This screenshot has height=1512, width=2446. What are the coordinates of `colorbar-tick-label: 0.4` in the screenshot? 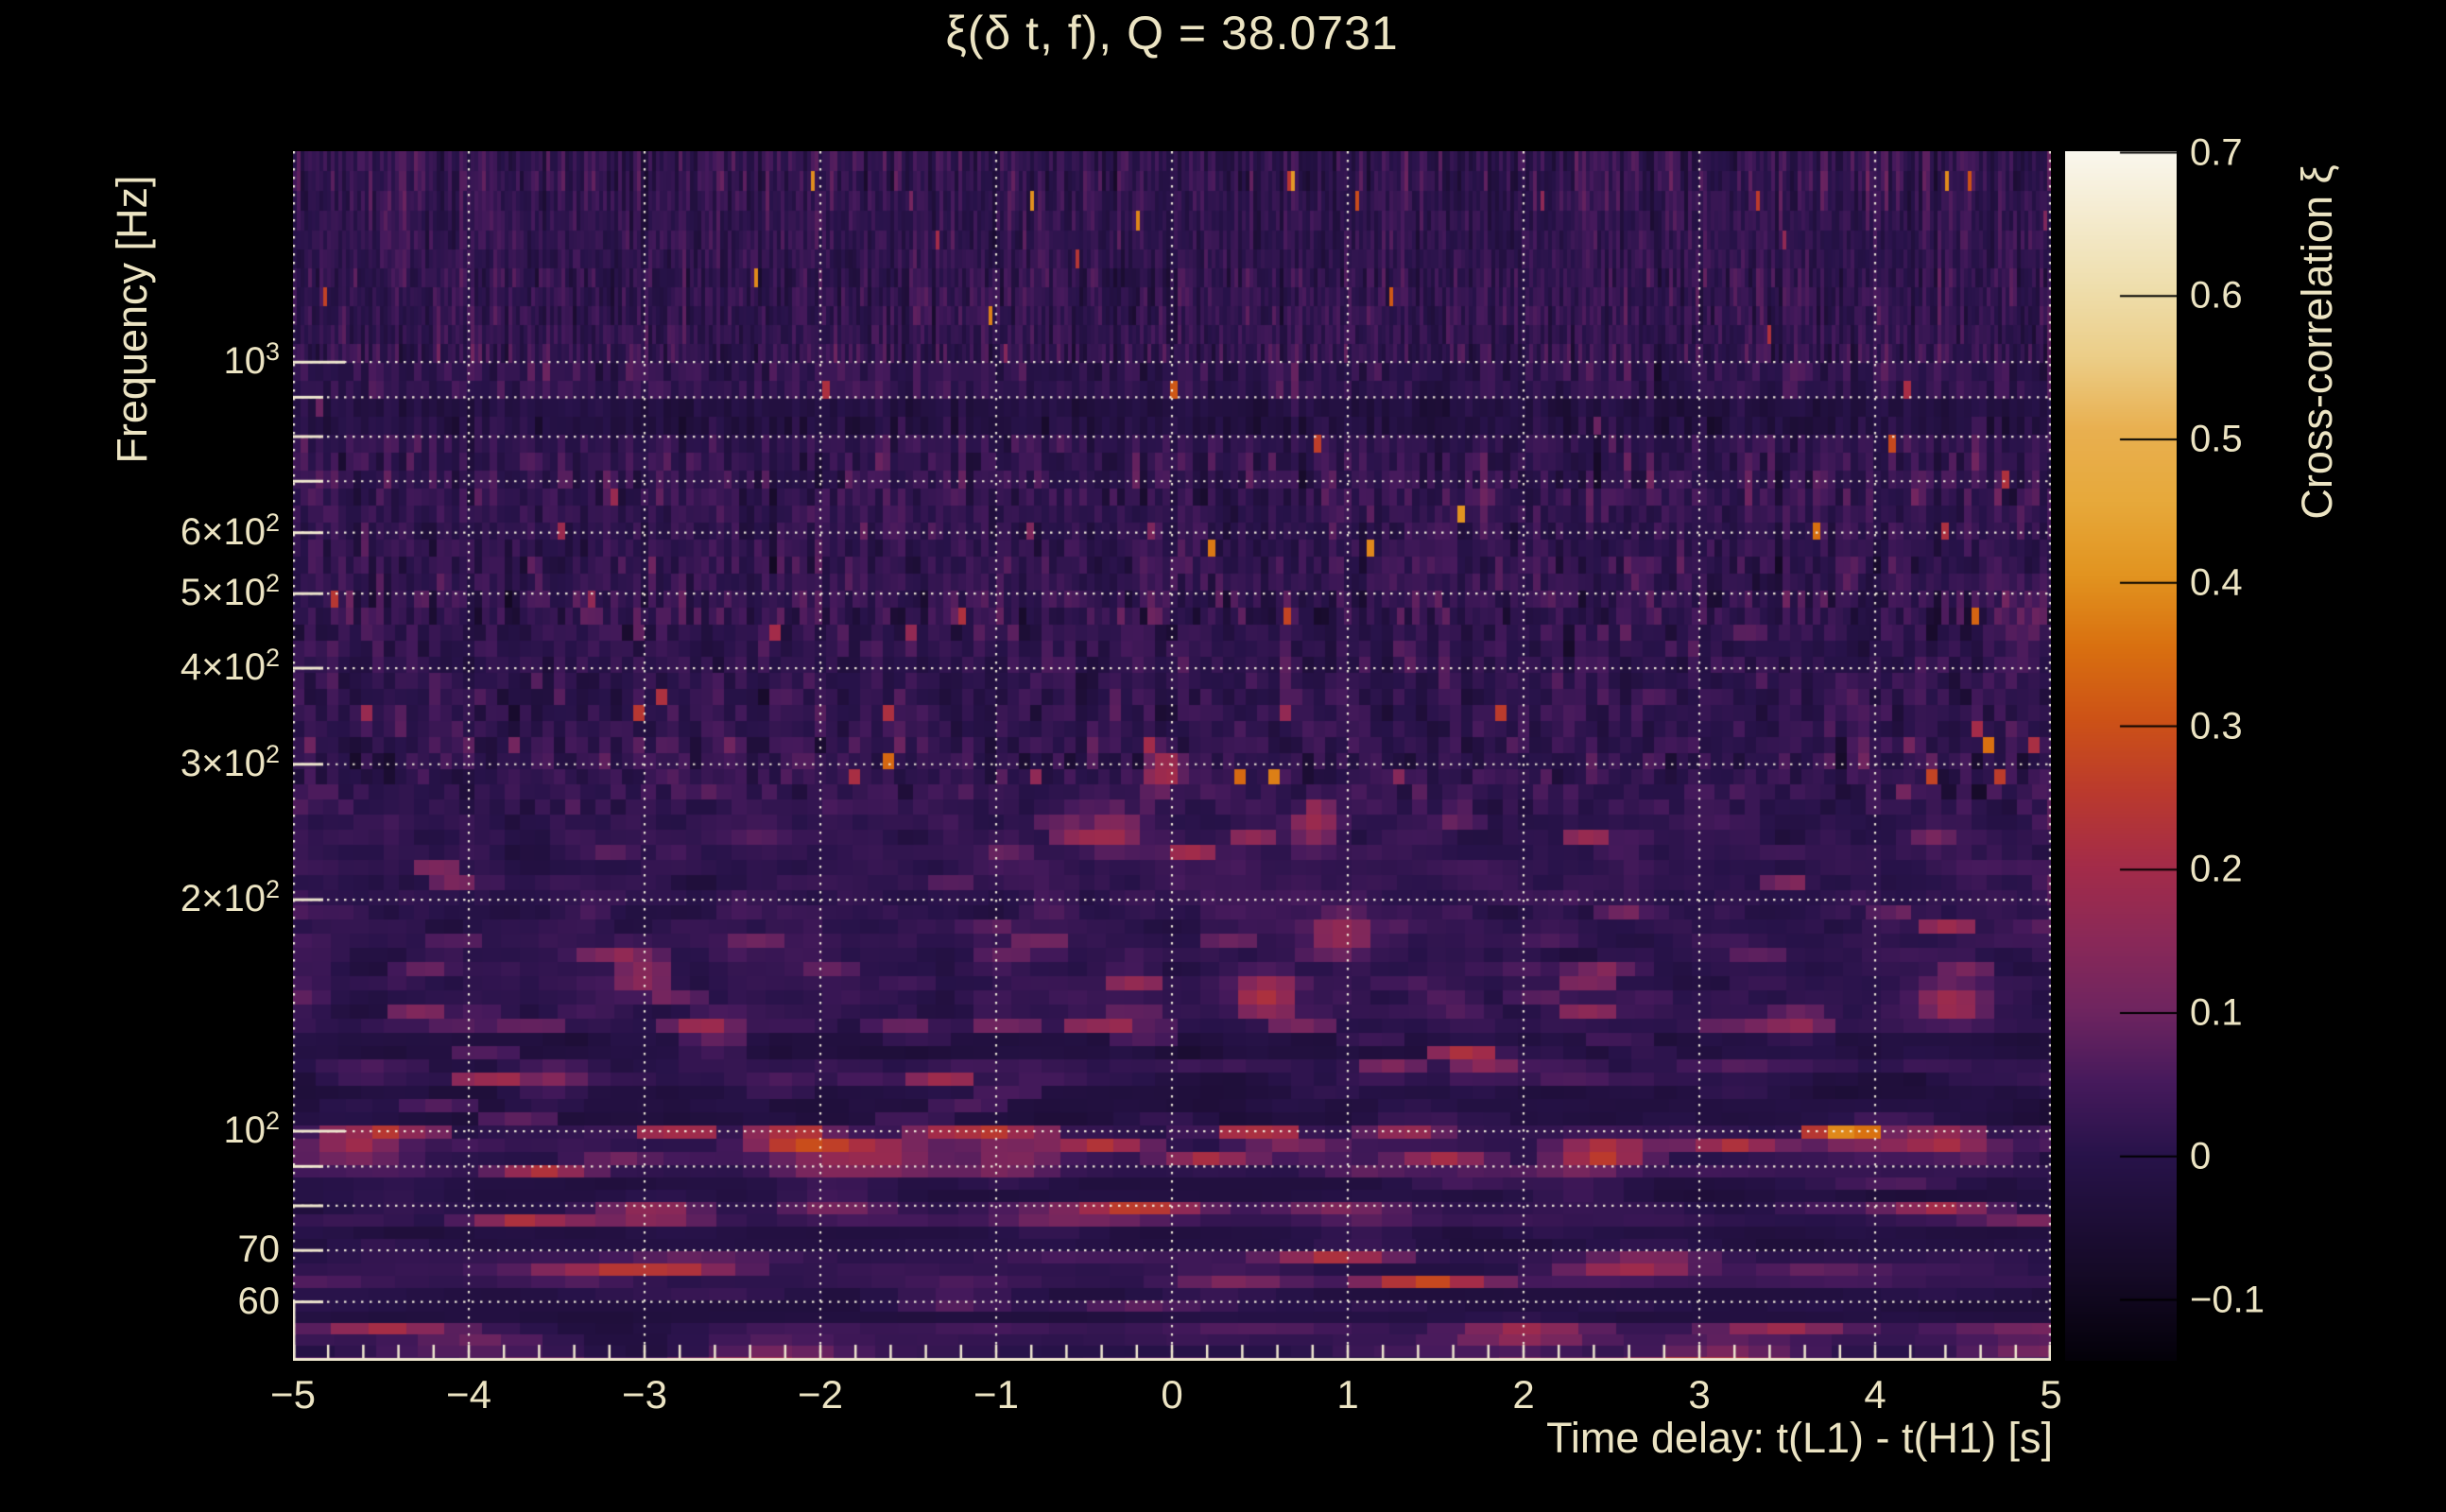 It's located at (2216, 582).